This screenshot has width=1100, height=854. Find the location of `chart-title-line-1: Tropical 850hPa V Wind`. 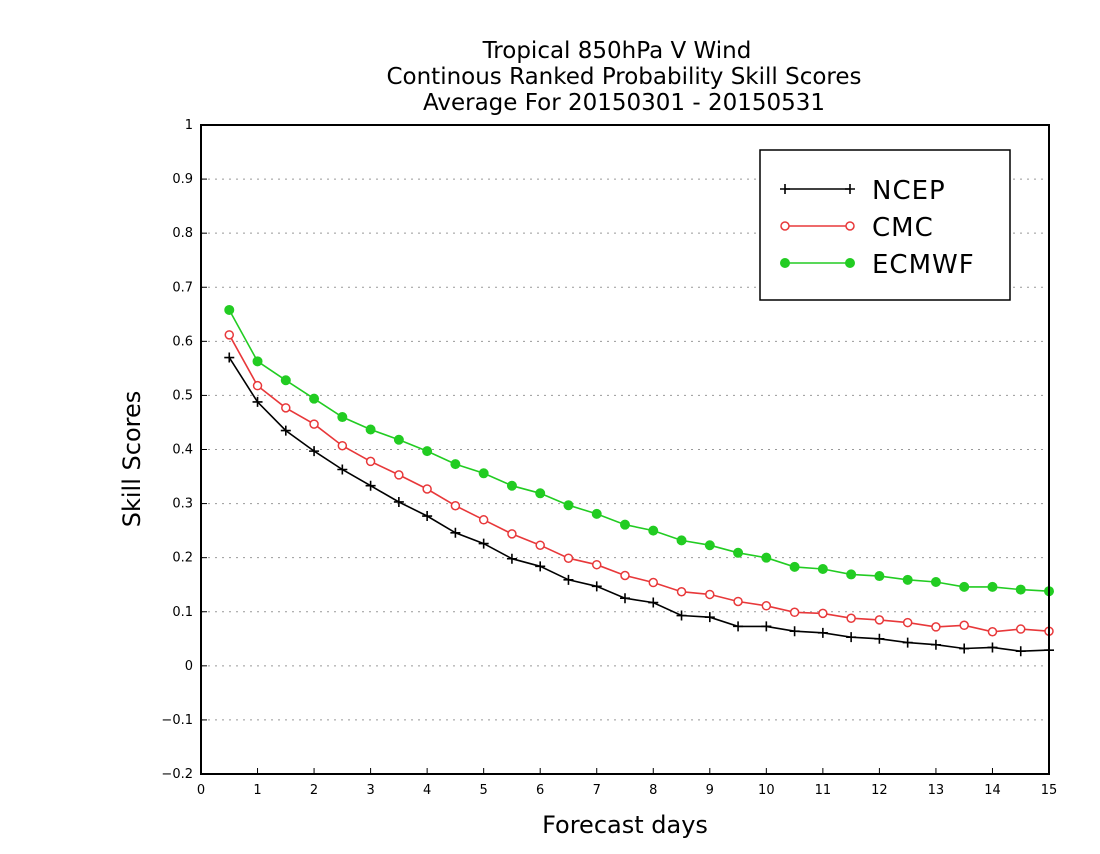

chart-title-line-1: Tropical 850hPa V Wind is located at coordinates (617, 51).